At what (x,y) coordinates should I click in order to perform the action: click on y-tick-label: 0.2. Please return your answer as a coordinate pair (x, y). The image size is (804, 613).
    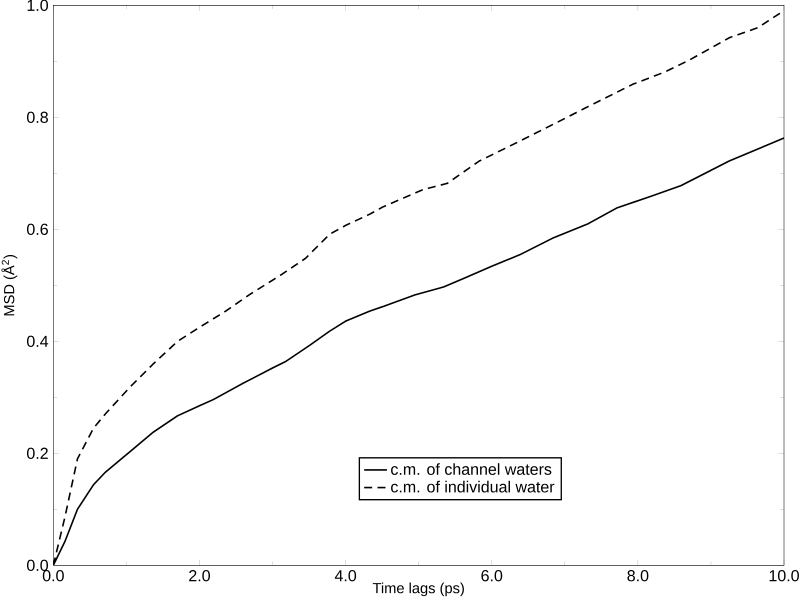
    Looking at the image, I should click on (37, 453).